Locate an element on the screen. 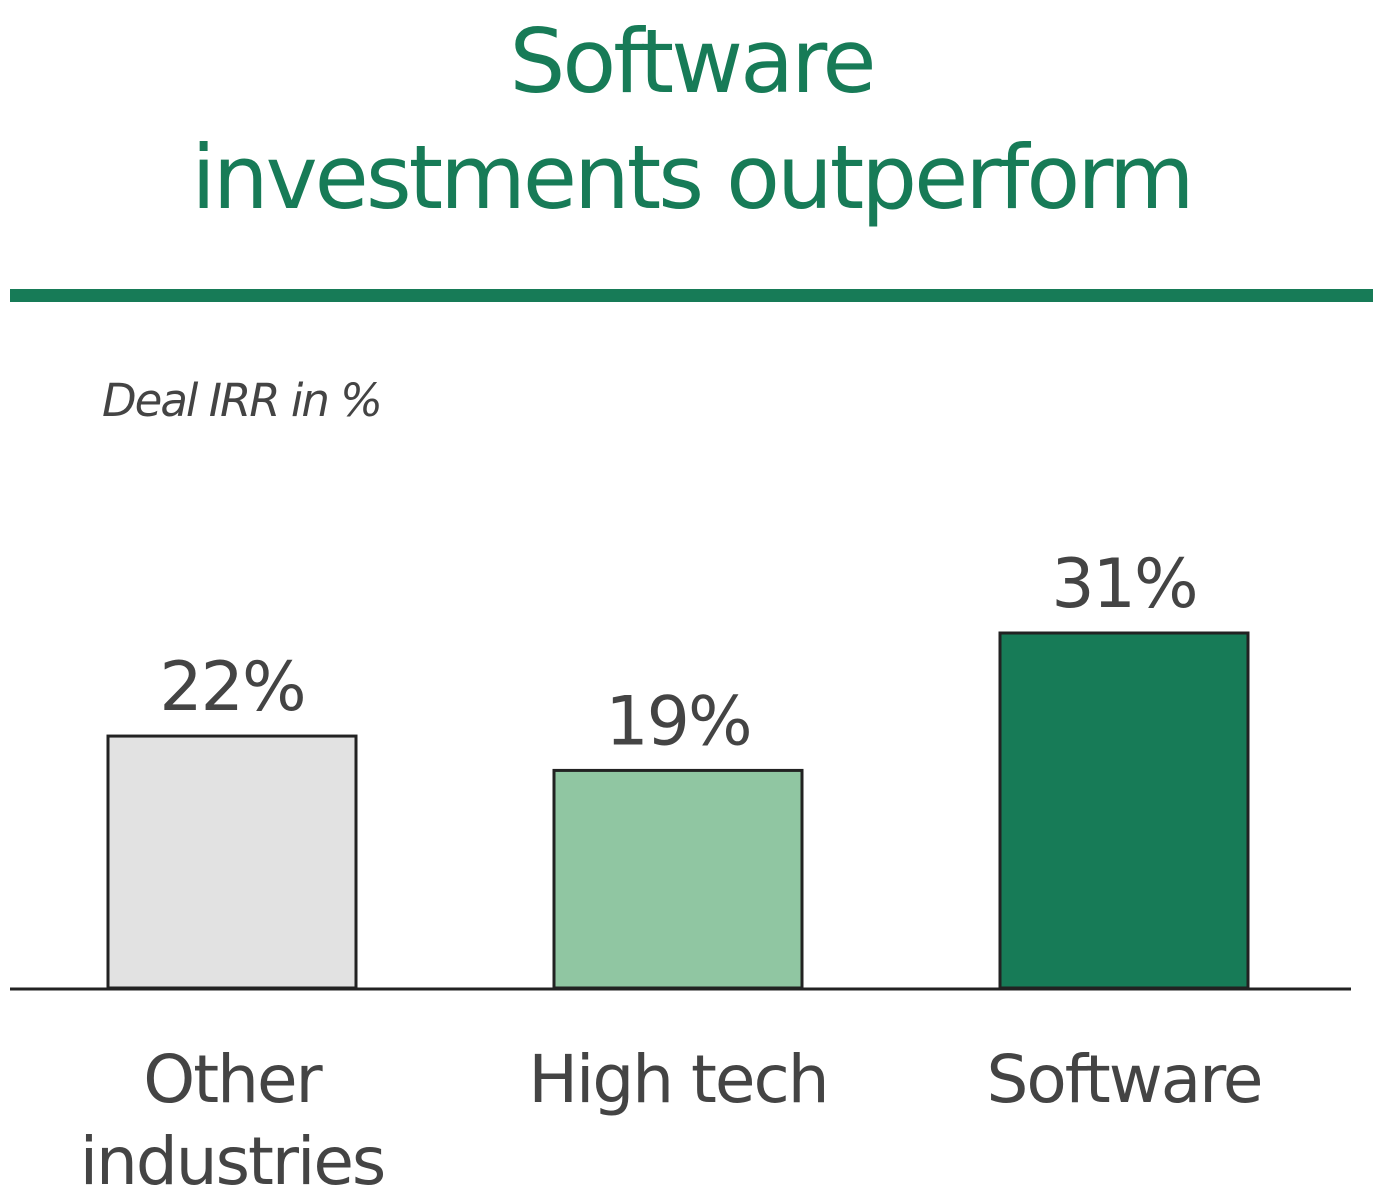 The height and width of the screenshot is (1190, 1373). category-label: Software is located at coordinates (1124, 1079).